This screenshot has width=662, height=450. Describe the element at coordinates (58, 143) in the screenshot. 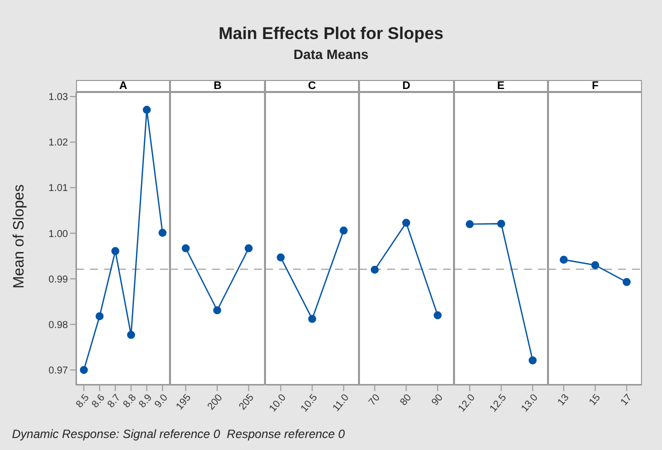

I see `y-tick-label: 1.02` at that location.